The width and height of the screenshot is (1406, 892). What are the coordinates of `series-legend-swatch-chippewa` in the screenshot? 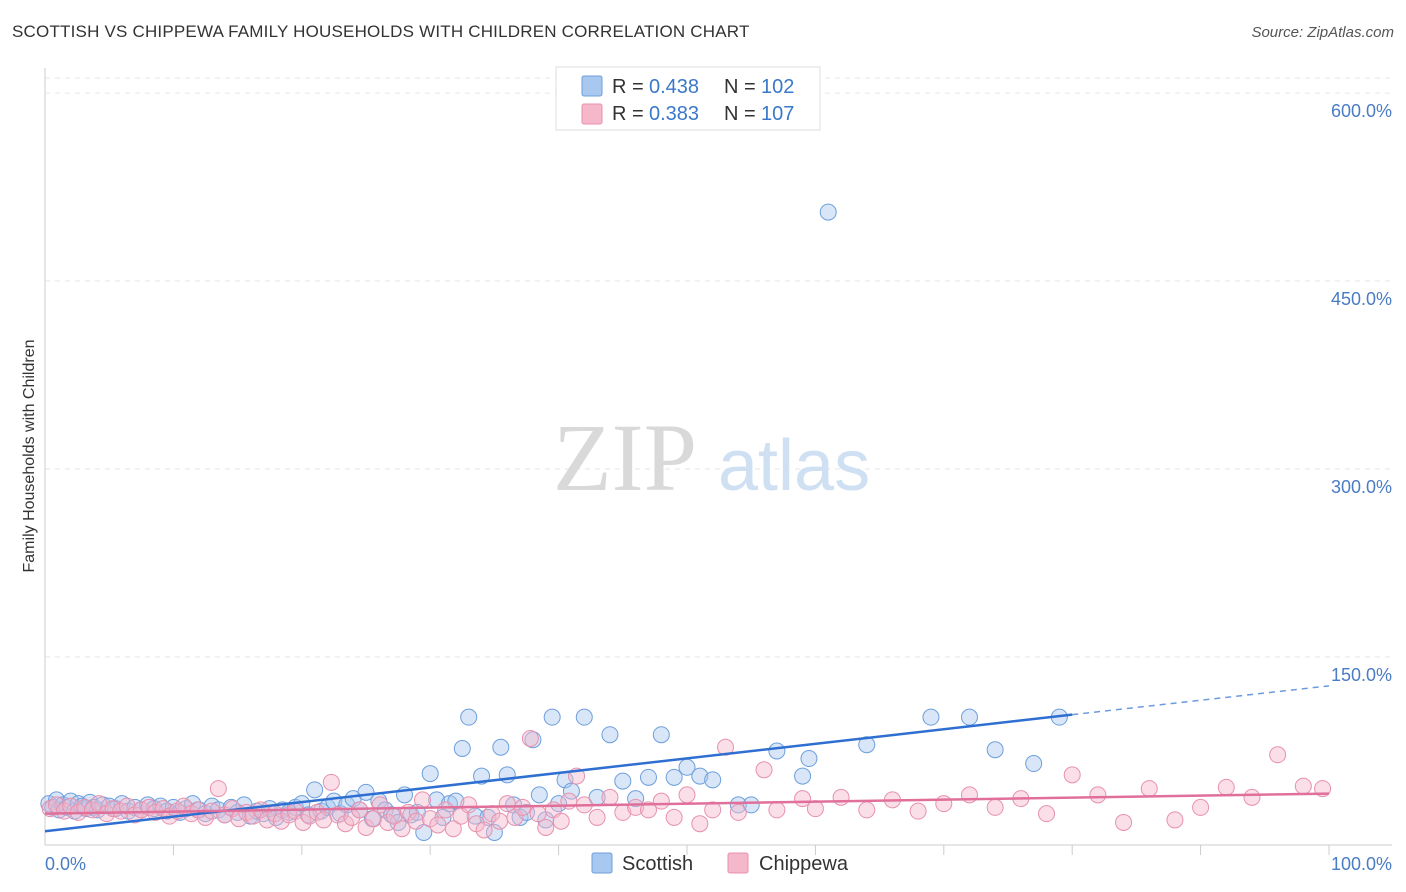 It's located at (738, 863).